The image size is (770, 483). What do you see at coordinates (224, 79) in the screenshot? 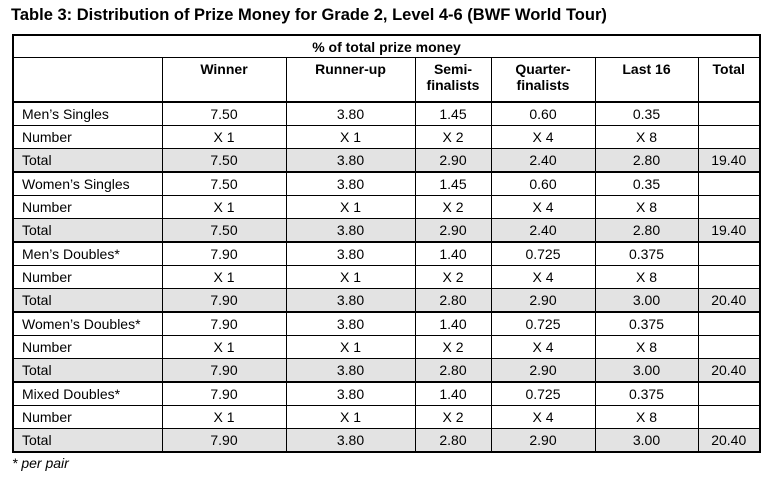
I see `column-header: Winner` at bounding box center [224, 79].